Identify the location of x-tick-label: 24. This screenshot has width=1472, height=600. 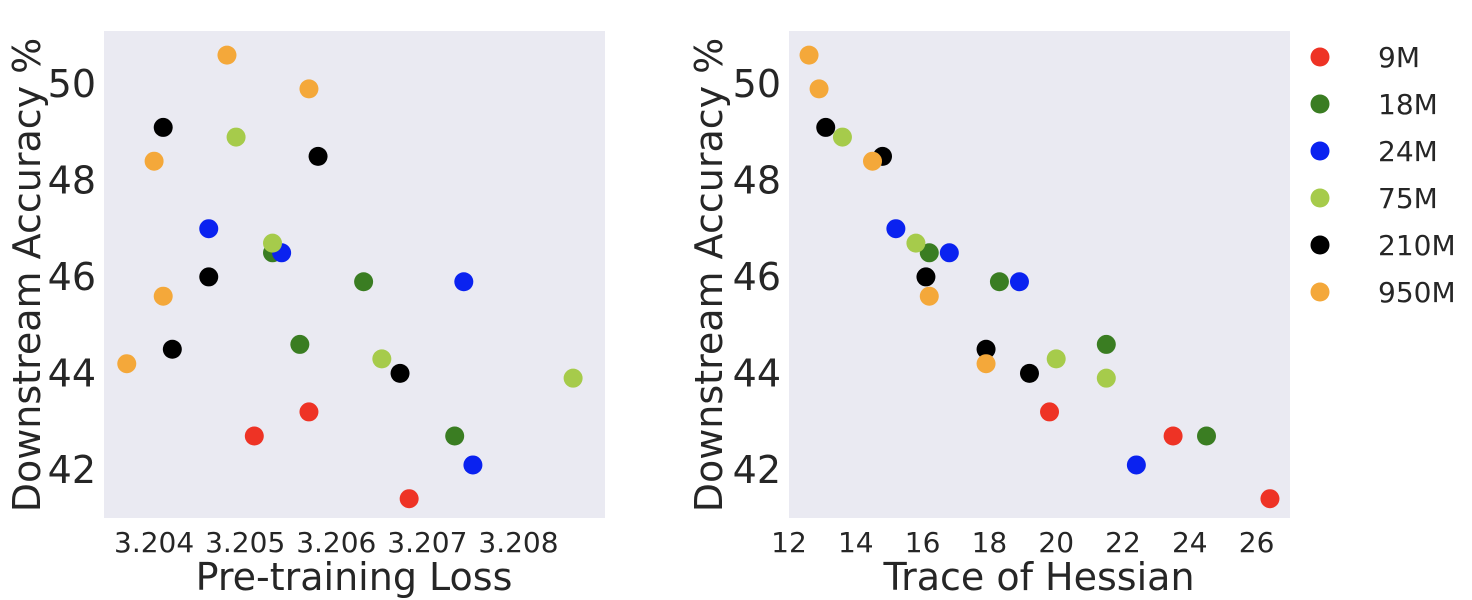
(1190, 542).